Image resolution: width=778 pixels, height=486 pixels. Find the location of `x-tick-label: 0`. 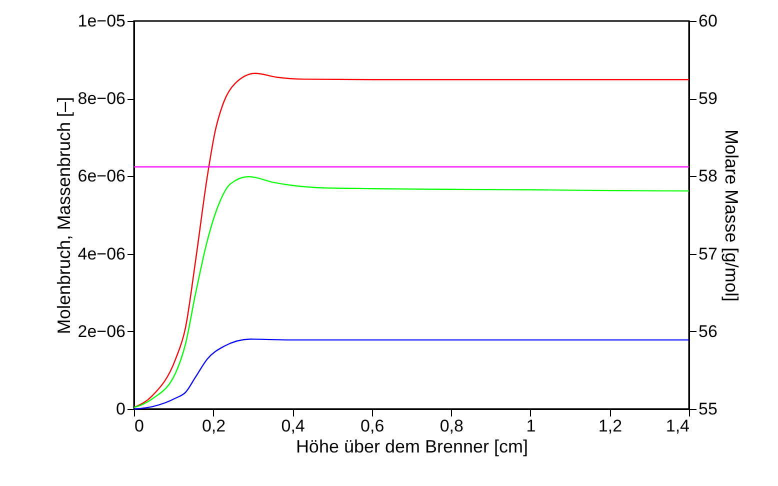

x-tick-label: 0 is located at coordinates (139, 426).